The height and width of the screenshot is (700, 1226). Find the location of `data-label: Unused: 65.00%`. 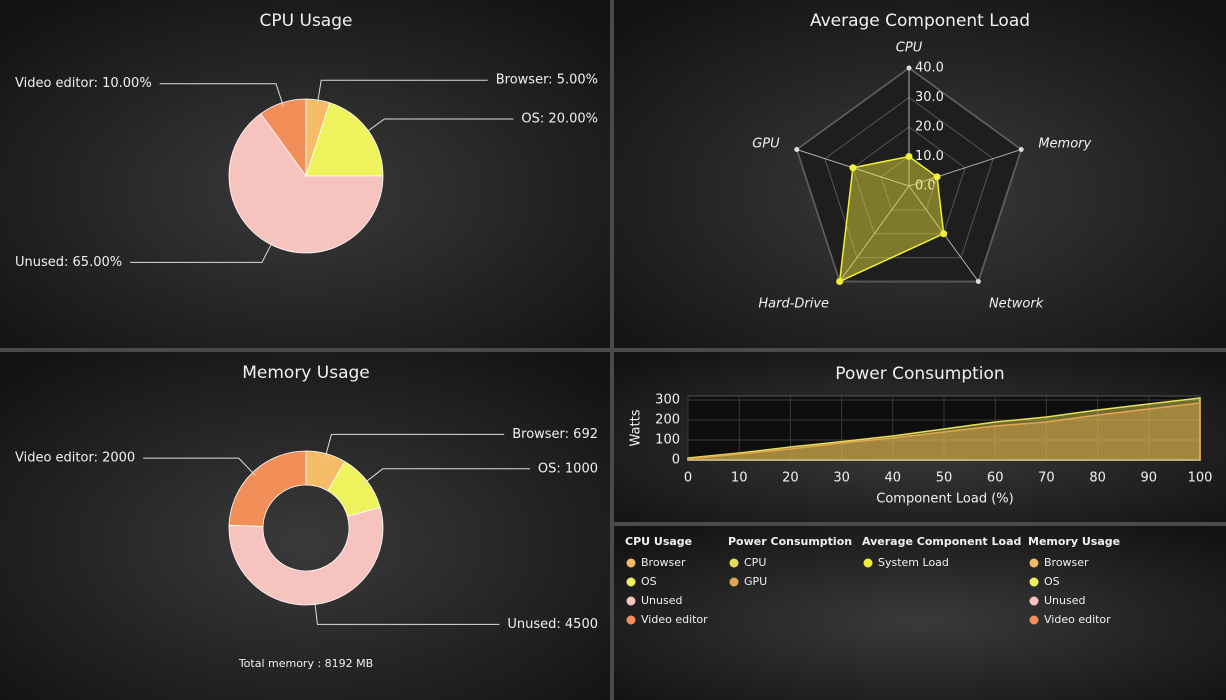

data-label: Unused: 65.00% is located at coordinates (68, 262).